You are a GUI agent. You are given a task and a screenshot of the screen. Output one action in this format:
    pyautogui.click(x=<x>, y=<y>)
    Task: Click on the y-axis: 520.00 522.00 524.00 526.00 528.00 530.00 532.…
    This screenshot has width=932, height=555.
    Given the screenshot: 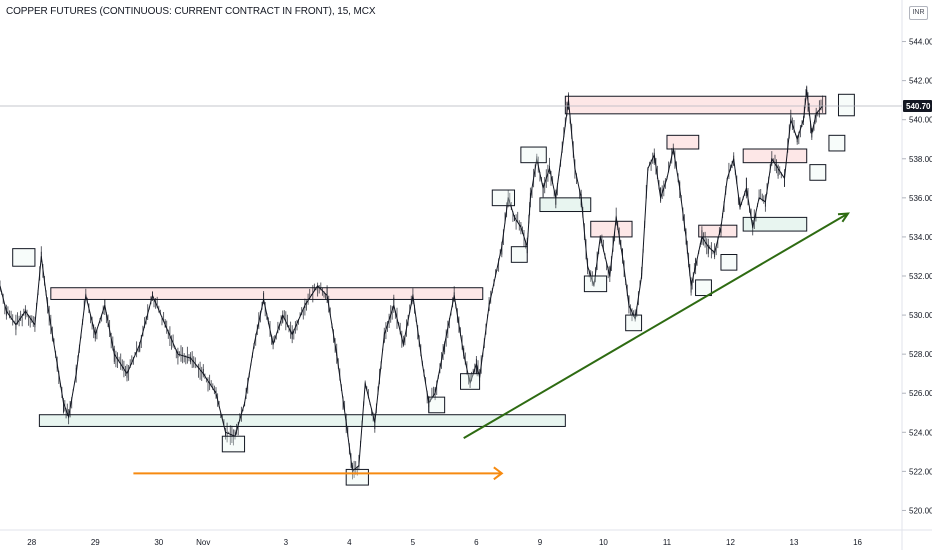 What is the action you would take?
    pyautogui.click(x=917, y=277)
    